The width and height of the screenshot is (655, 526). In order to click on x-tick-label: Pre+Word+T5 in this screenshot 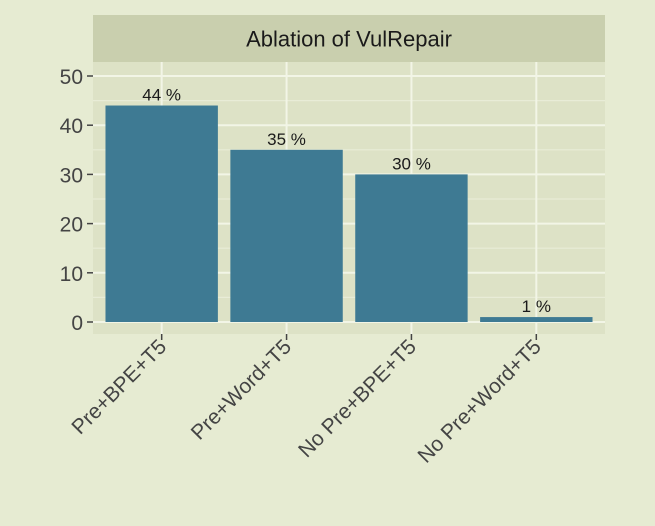, I will do `click(241, 389)`.